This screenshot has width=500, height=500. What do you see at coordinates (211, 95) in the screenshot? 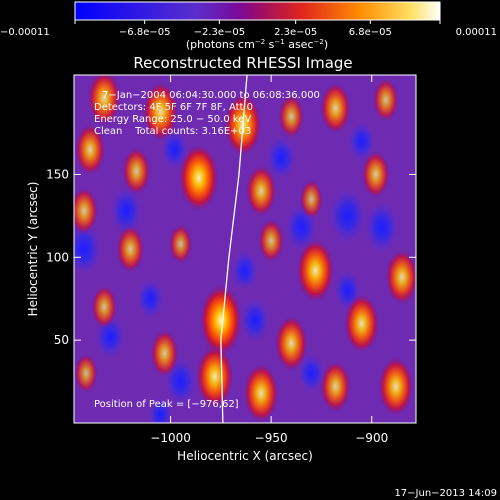
I see `info-line-time: 7−Jan−2004 06:04:30.000 to 06:08:36.000` at bounding box center [211, 95].